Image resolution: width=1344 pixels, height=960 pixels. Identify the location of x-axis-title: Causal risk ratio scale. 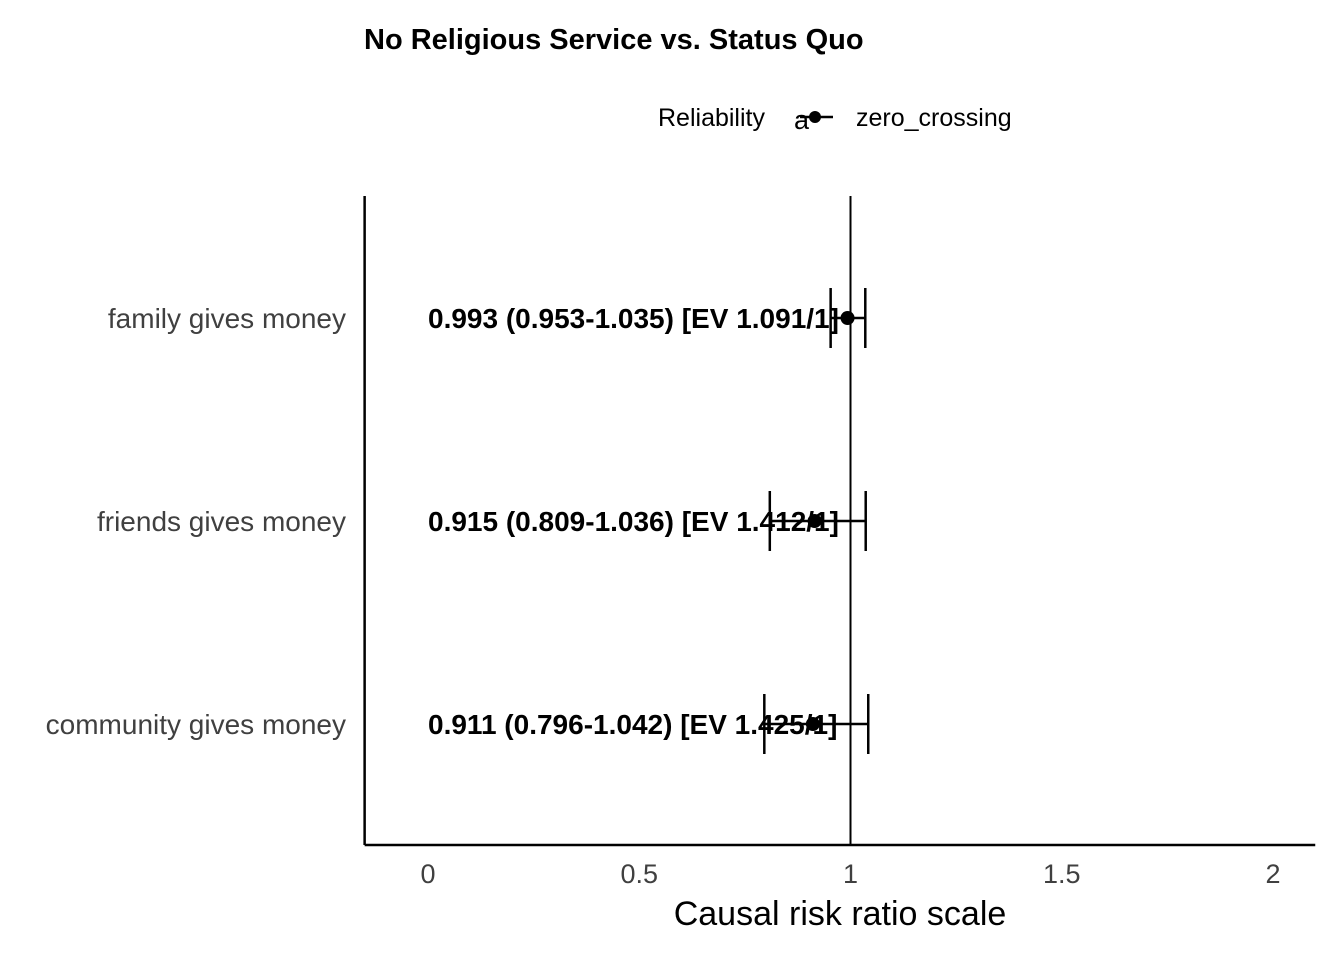
(840, 914).